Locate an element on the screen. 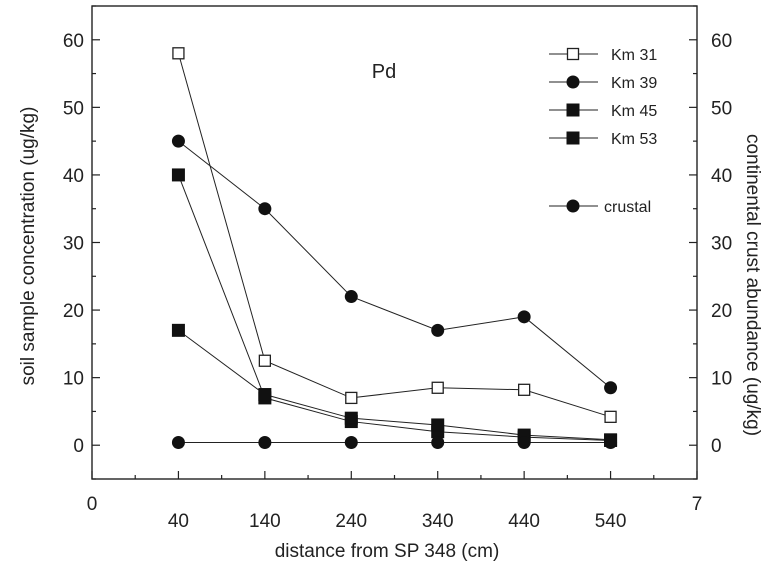 The width and height of the screenshot is (772, 566). x-tick-label: 440 is located at coordinates (524, 521).